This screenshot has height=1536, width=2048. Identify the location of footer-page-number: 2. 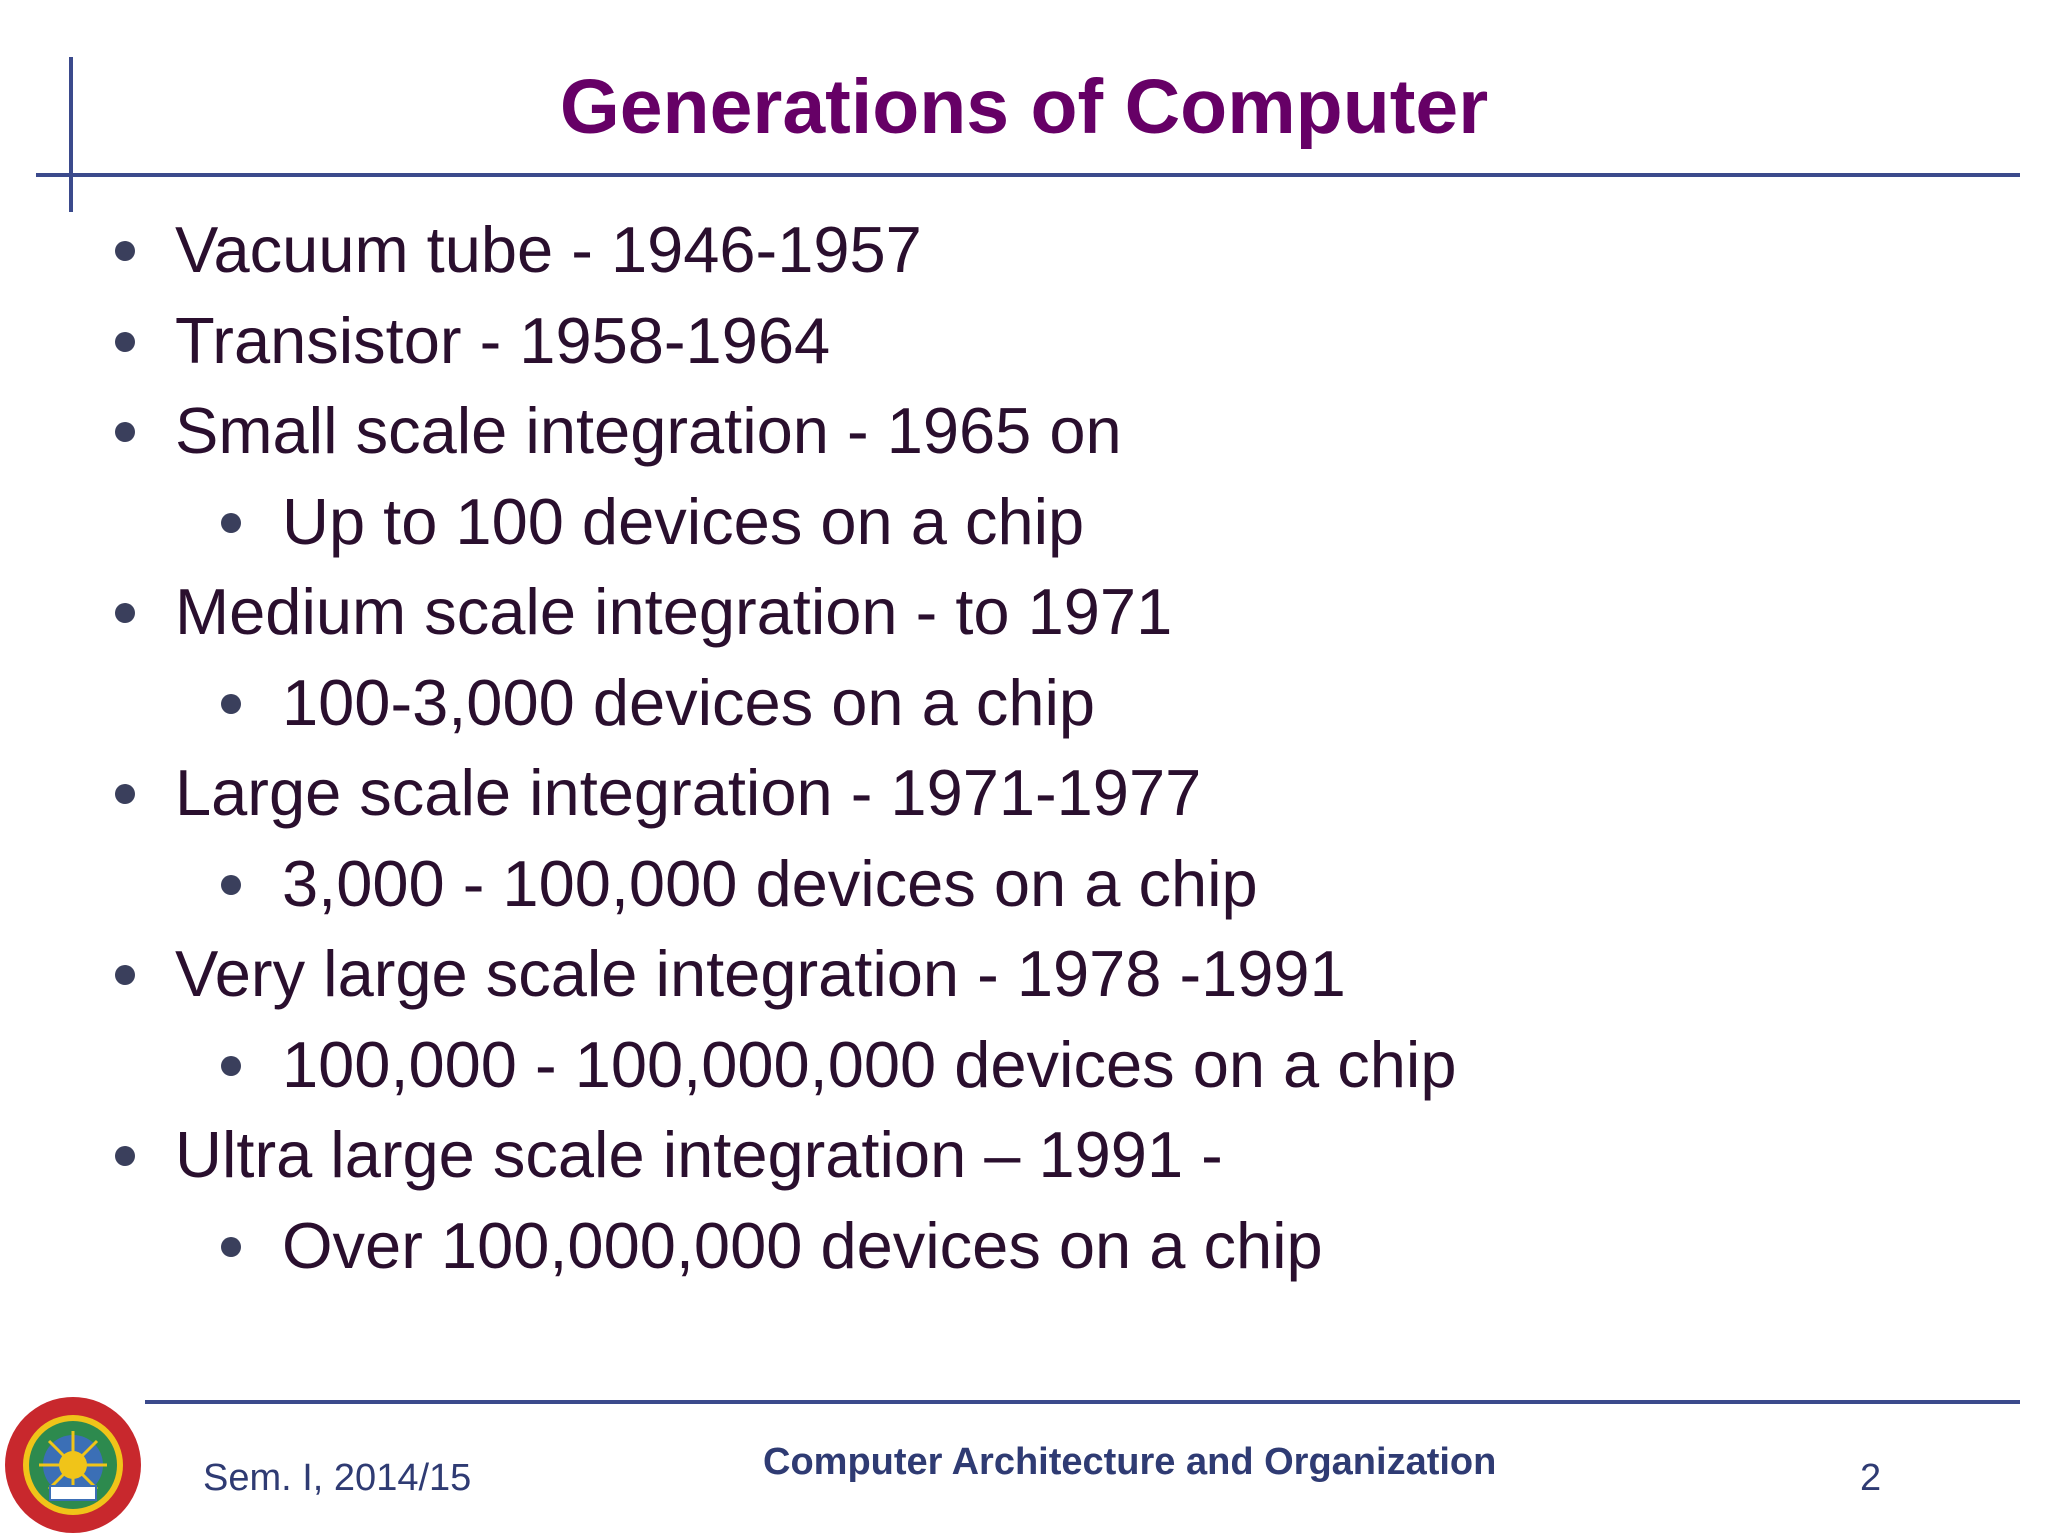
(1871, 1478).